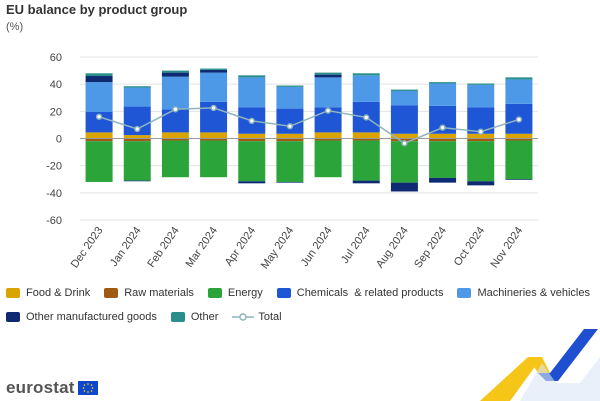  I want to click on legend-label: Total, so click(270, 317).